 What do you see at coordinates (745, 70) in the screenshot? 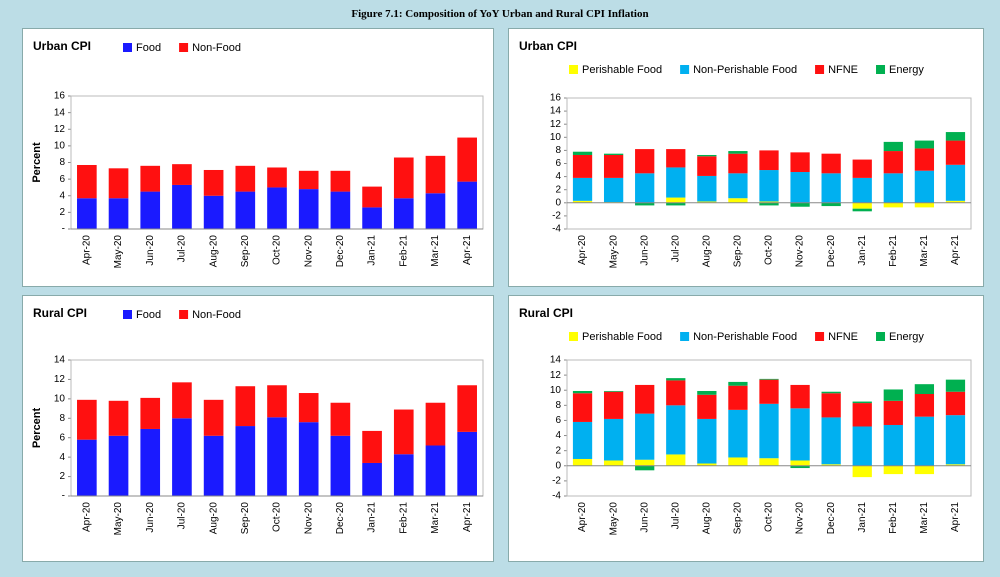
I see `legend-label: Non-Perishable Food` at bounding box center [745, 70].